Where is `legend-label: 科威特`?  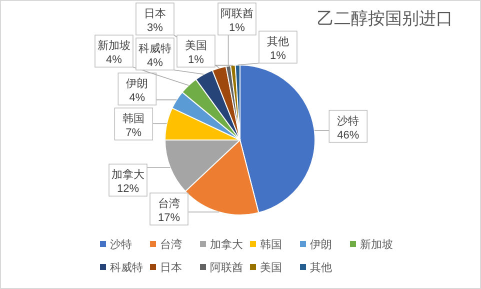
legend-label: 科威特 is located at coordinates (126, 267).